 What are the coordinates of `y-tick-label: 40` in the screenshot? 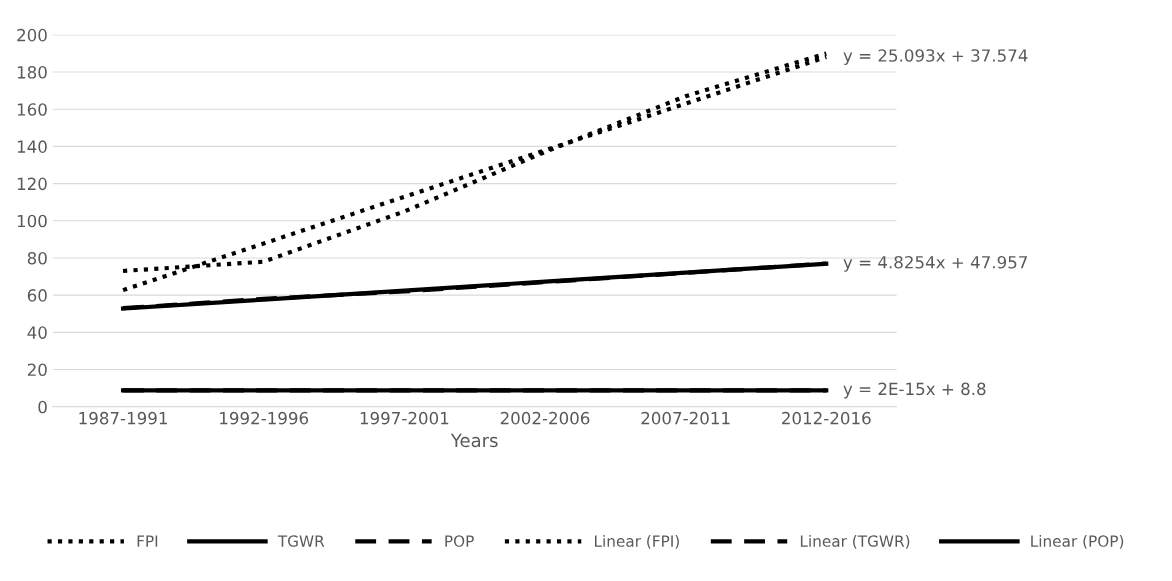 It's located at (37, 332).